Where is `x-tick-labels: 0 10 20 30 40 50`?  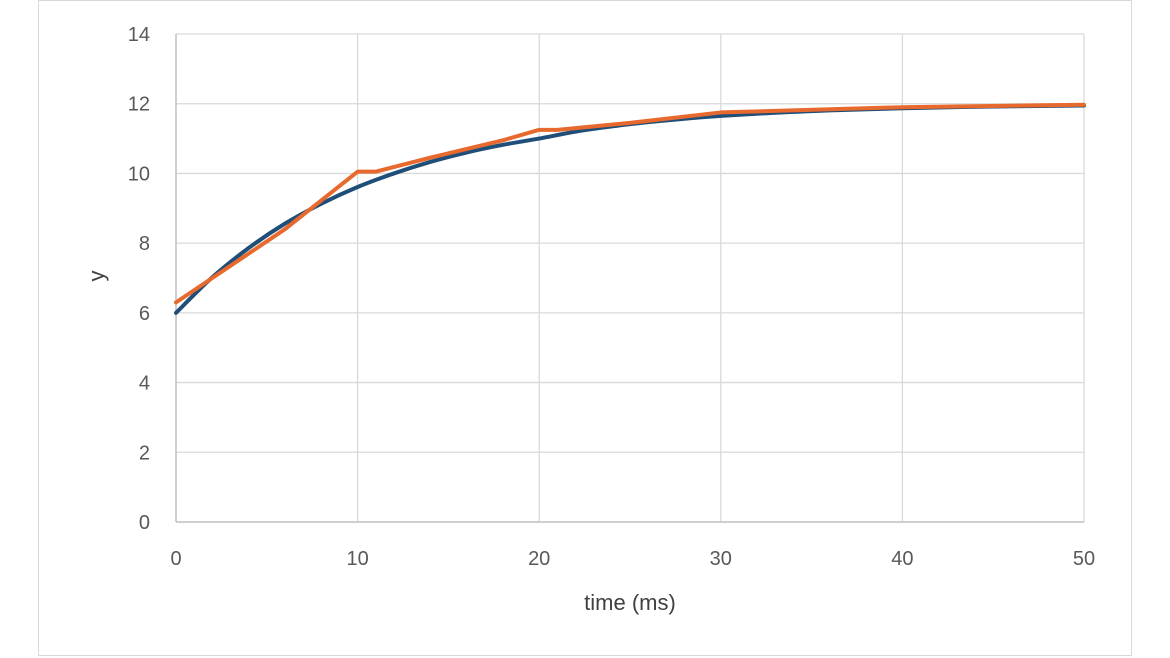
x-tick-labels: 0 10 20 30 40 50 is located at coordinates (632, 559).